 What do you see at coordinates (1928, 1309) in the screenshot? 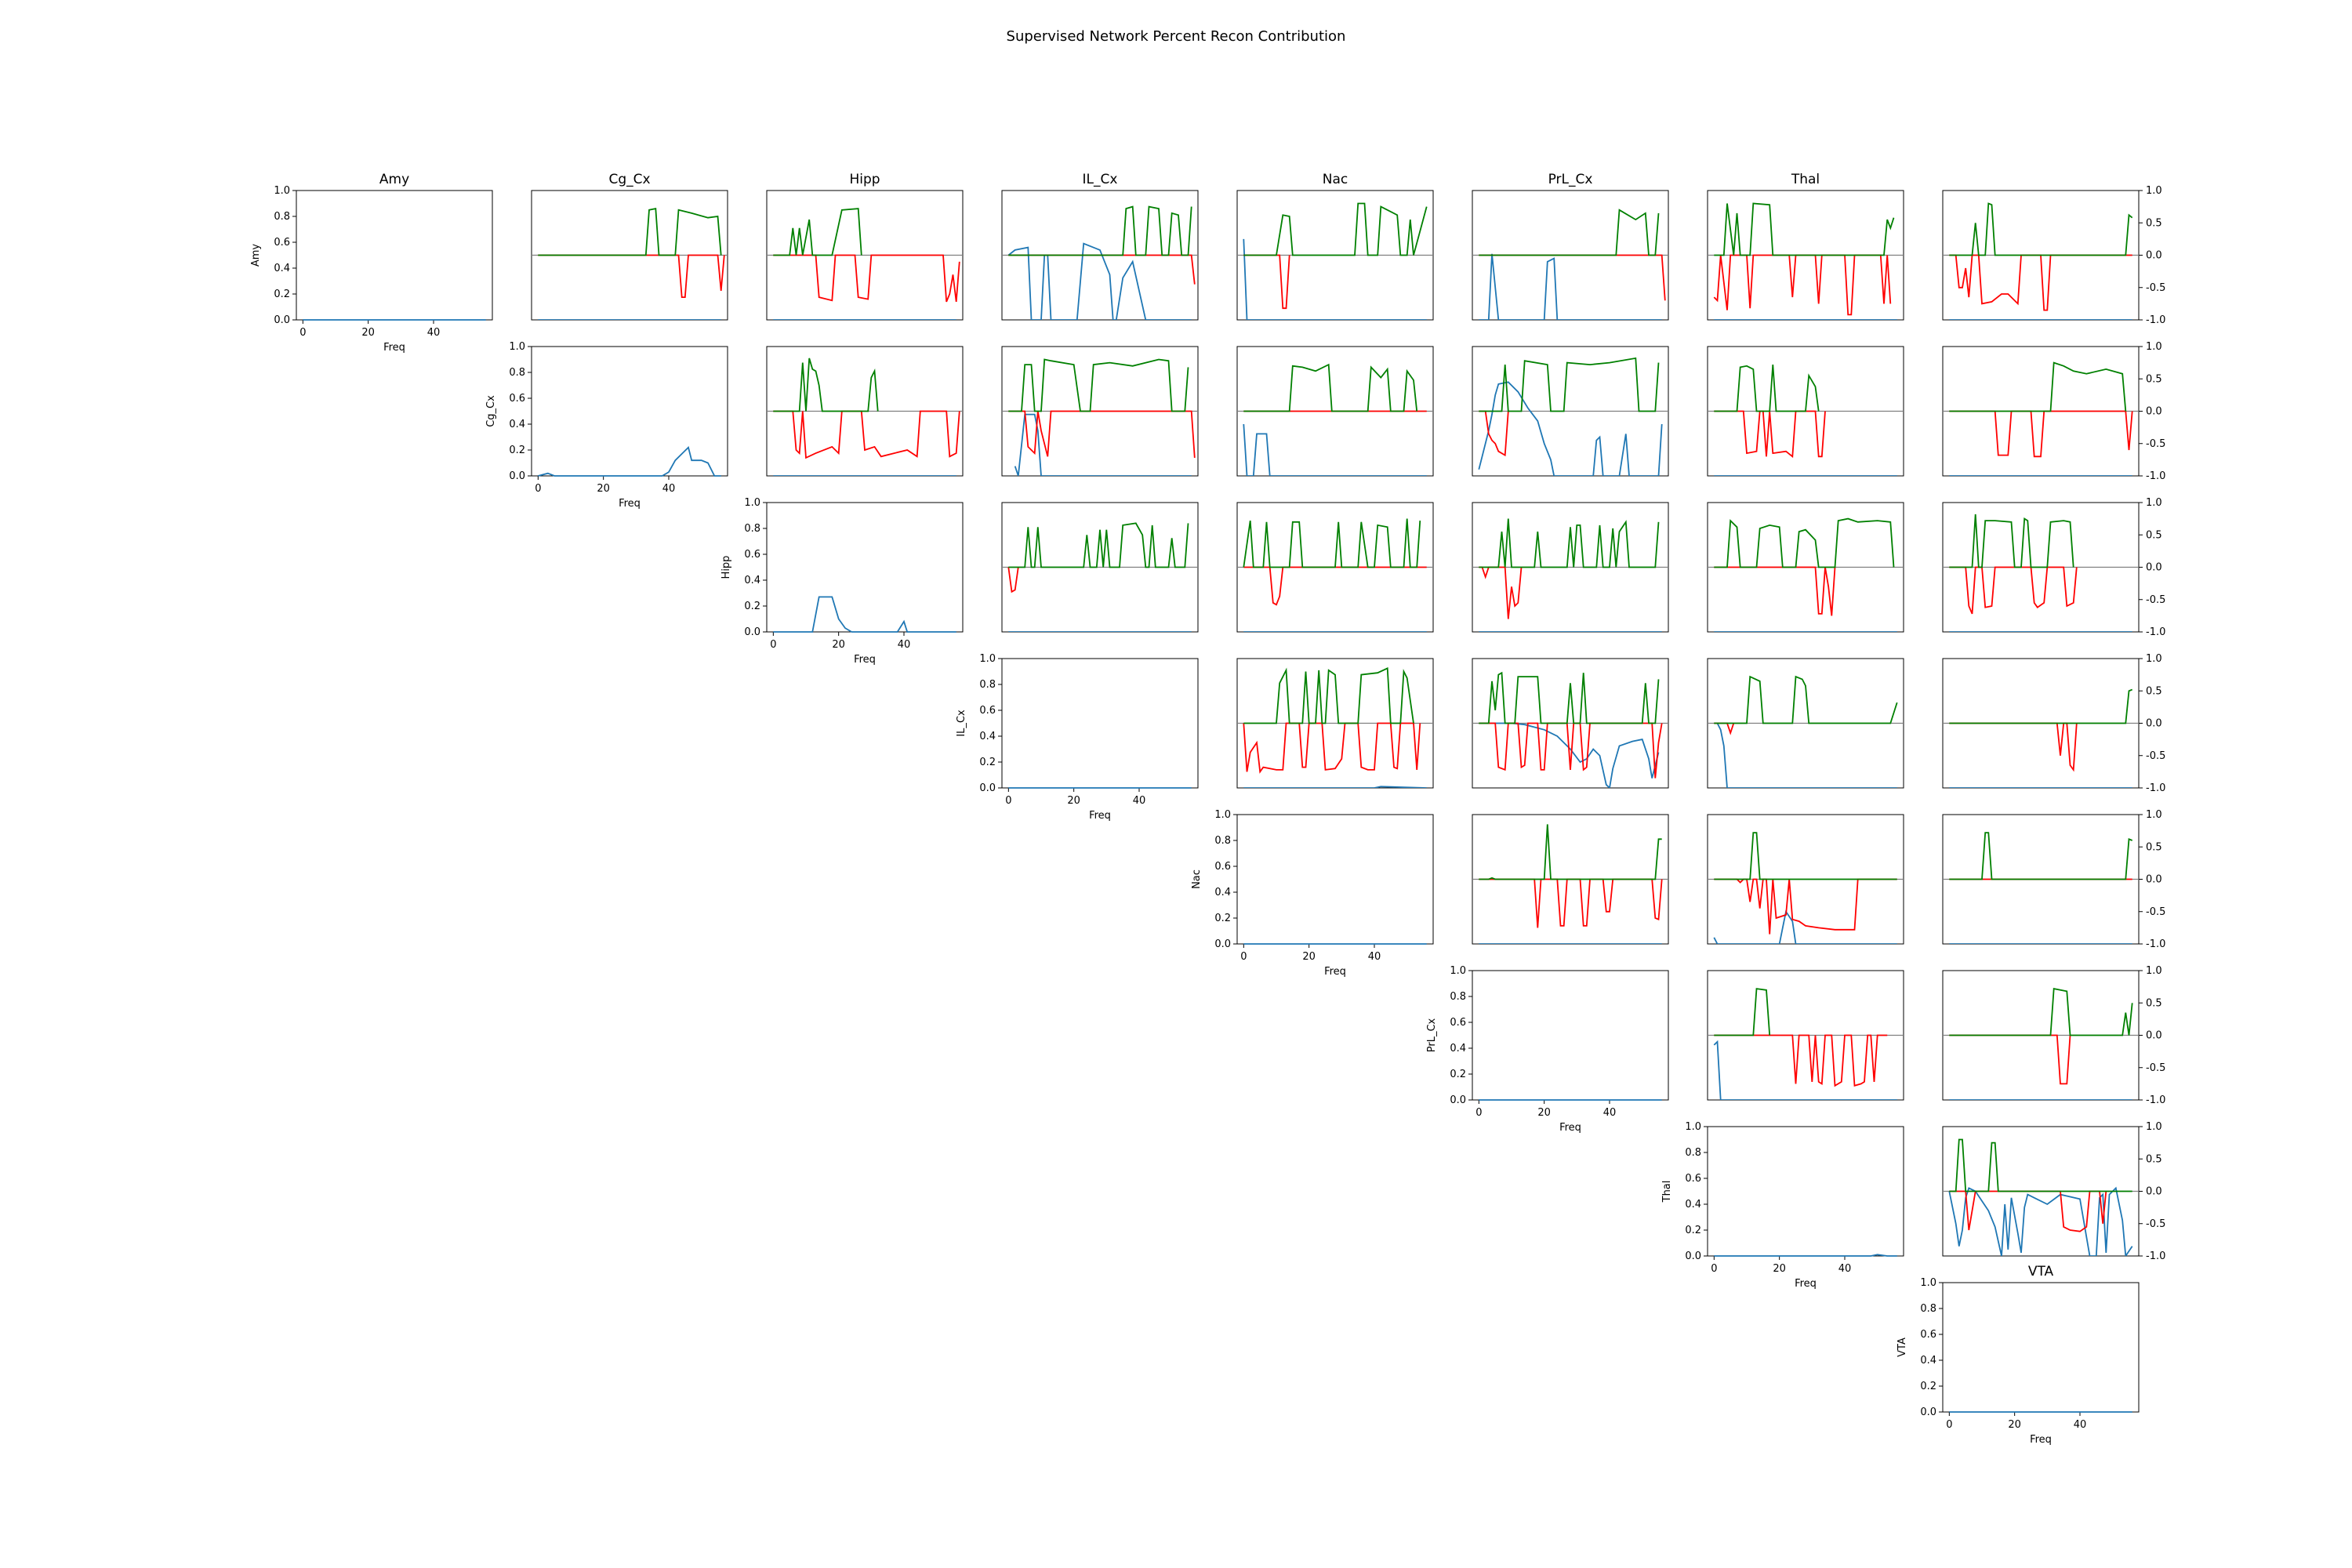
I see `y-tick-label: 0.8` at bounding box center [1928, 1309].